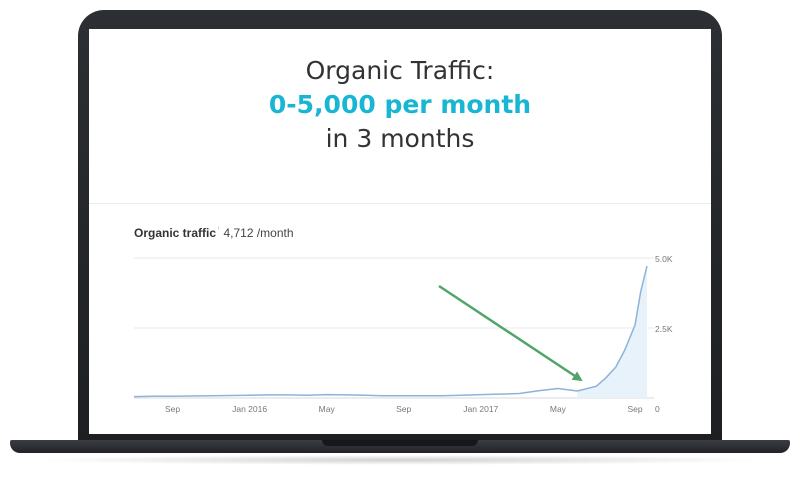 The width and height of the screenshot is (800, 479). I want to click on metric-label: Organic traffic, so click(175, 233).